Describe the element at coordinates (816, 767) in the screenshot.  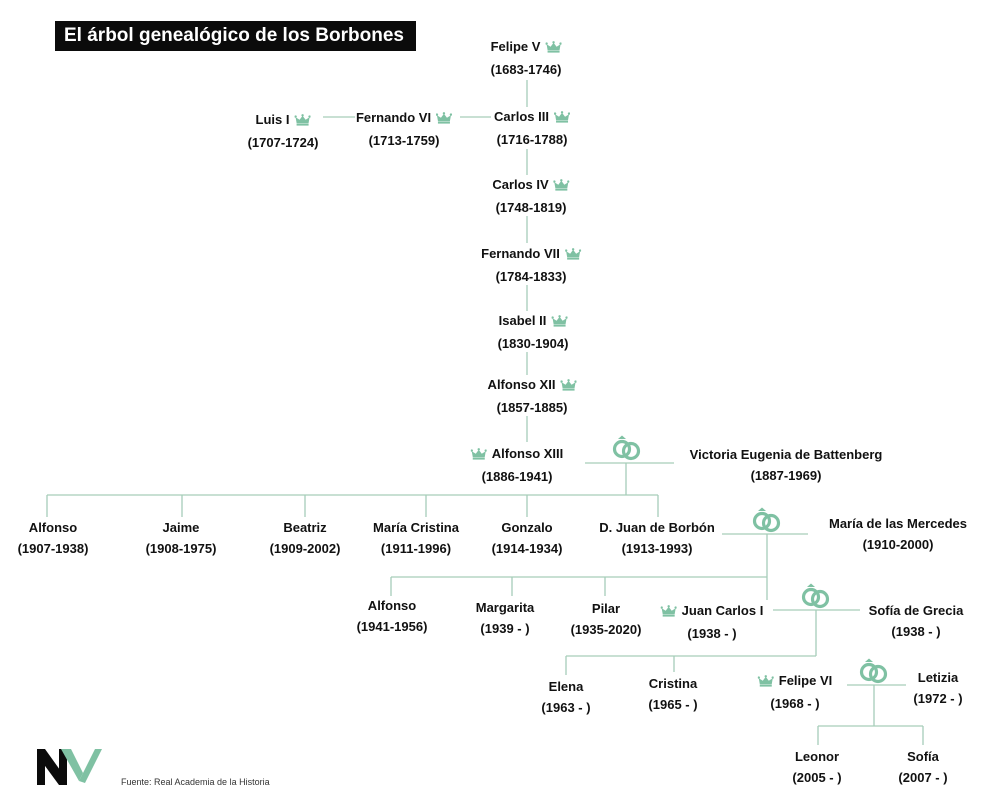
I see `person-leonor: Leonor (2005 - )` at that location.